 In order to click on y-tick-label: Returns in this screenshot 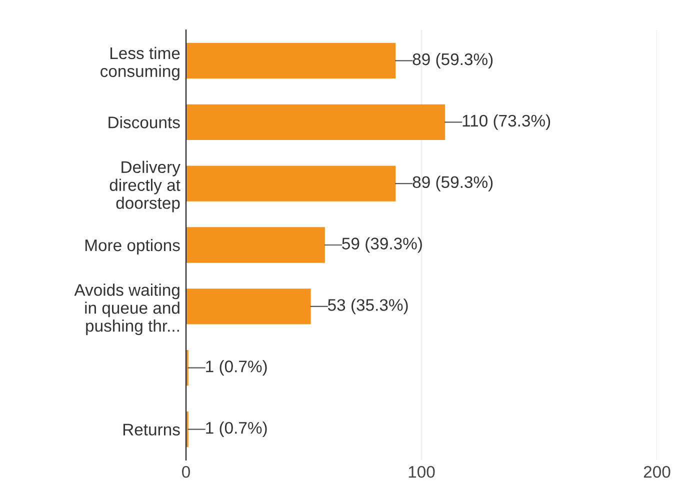, I will do `click(151, 430)`.